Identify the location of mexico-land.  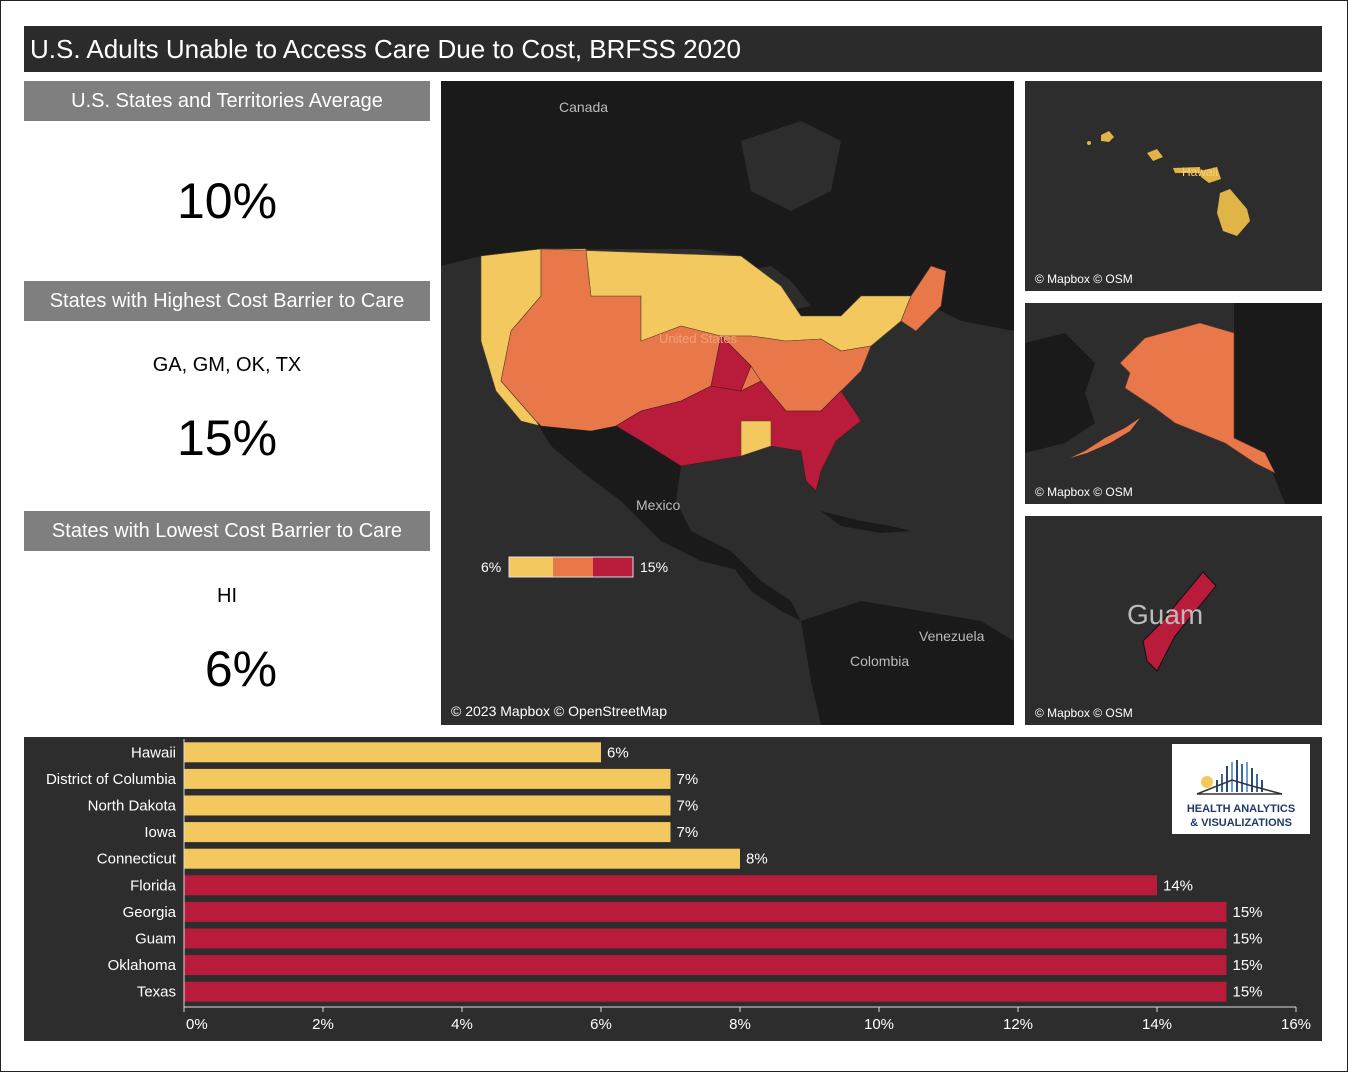
(638, 496).